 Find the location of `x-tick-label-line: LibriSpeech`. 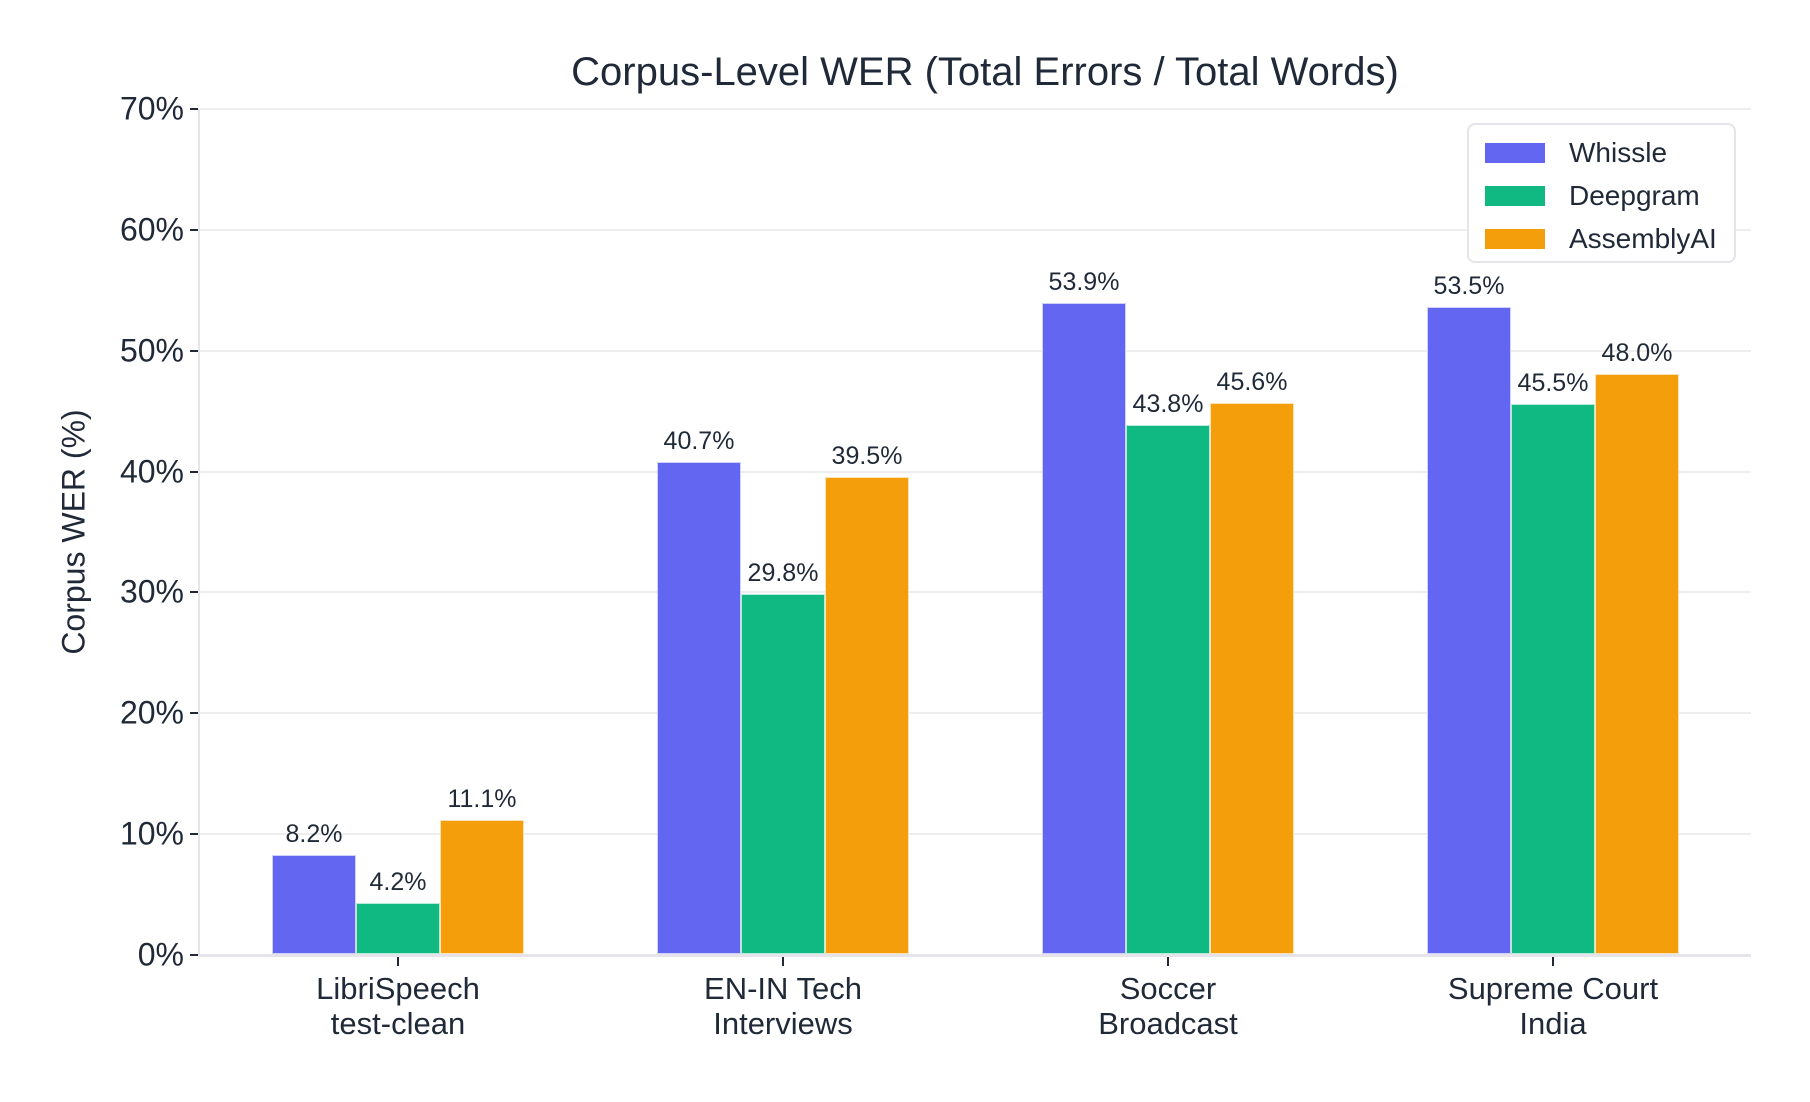

x-tick-label-line: LibriSpeech is located at coordinates (398, 988).